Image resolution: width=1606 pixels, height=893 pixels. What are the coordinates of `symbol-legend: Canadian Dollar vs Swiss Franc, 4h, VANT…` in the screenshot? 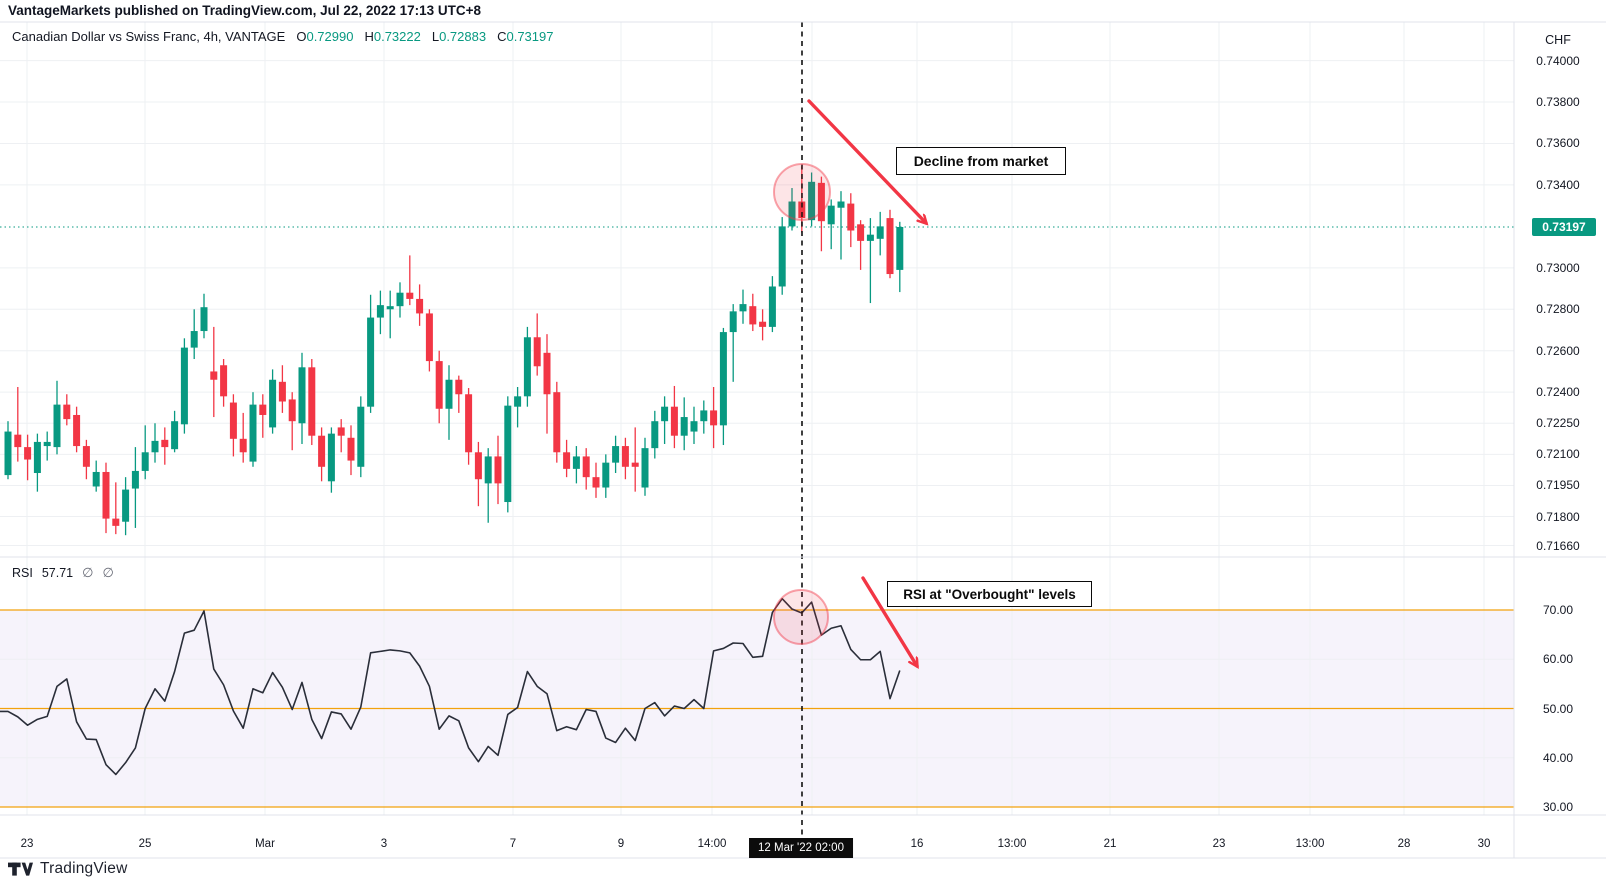 It's located at (282, 36).